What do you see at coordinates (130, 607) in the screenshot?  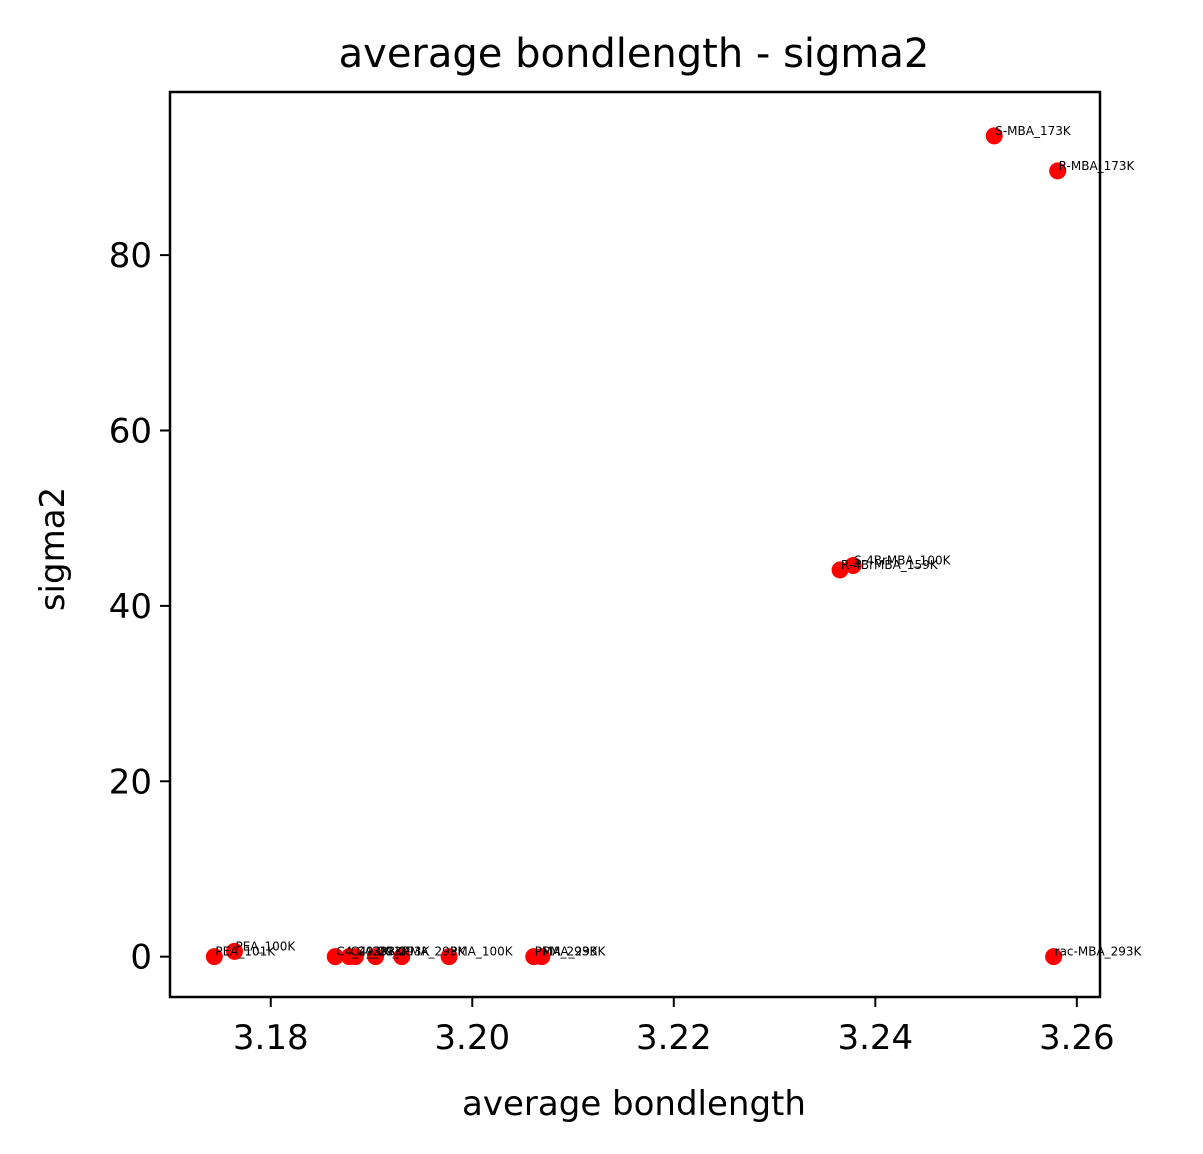 I see `y-tick-label: 40` at bounding box center [130, 607].